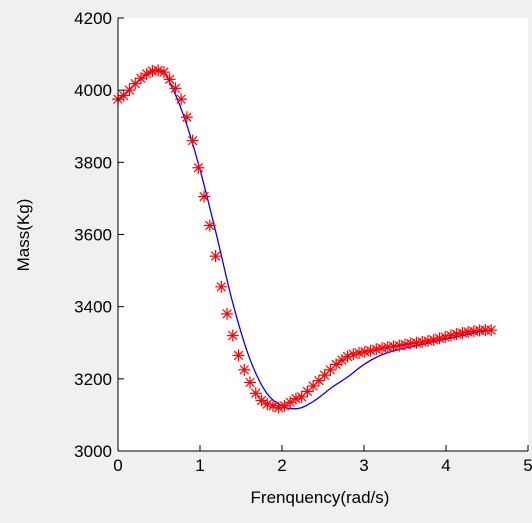  What do you see at coordinates (117, 465) in the screenshot?
I see `x-tick-label: 0` at bounding box center [117, 465].